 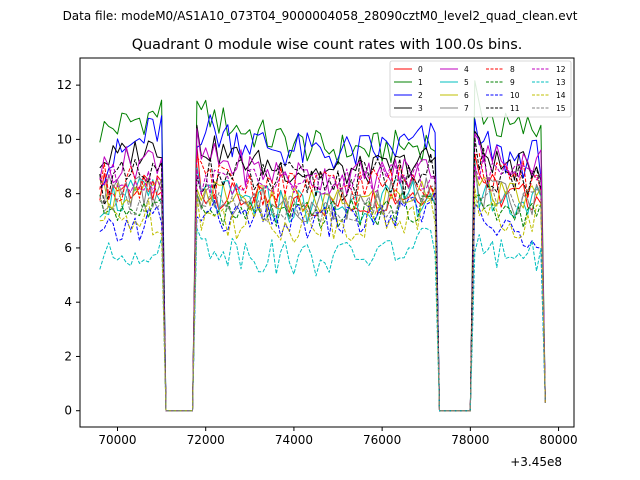 I want to click on legend-entry-11: 11, so click(x=503, y=108).